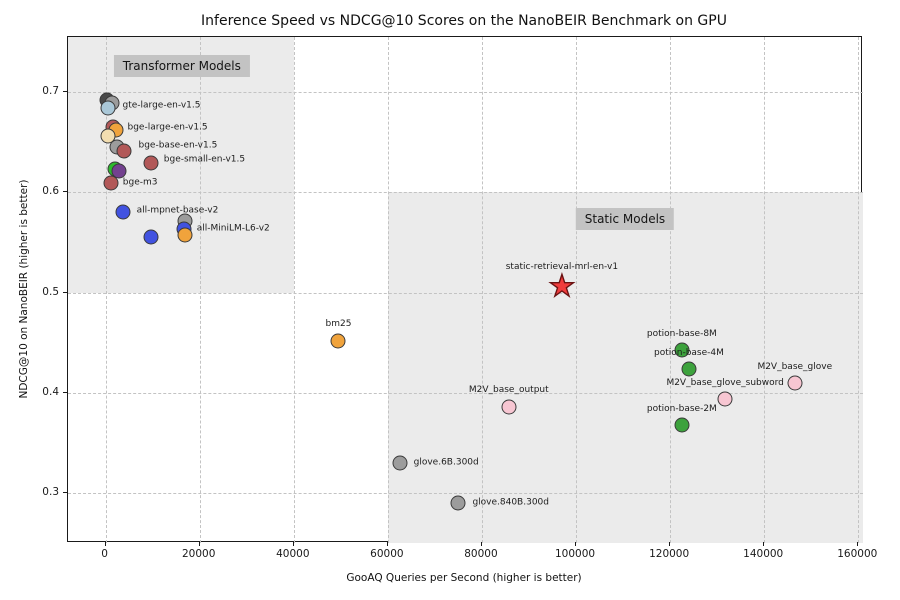  I want to click on point-label-bge-large-en-v1.5: bge-large-en-v1.5, so click(167, 127).